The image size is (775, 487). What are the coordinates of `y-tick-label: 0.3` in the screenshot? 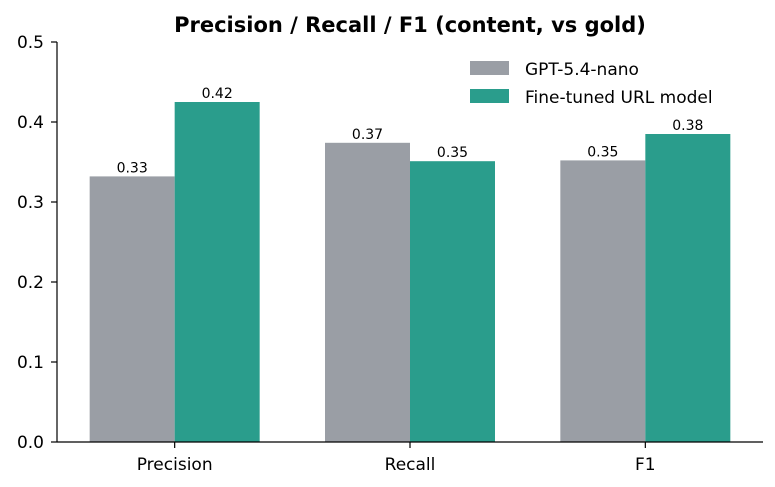 It's located at (30, 203).